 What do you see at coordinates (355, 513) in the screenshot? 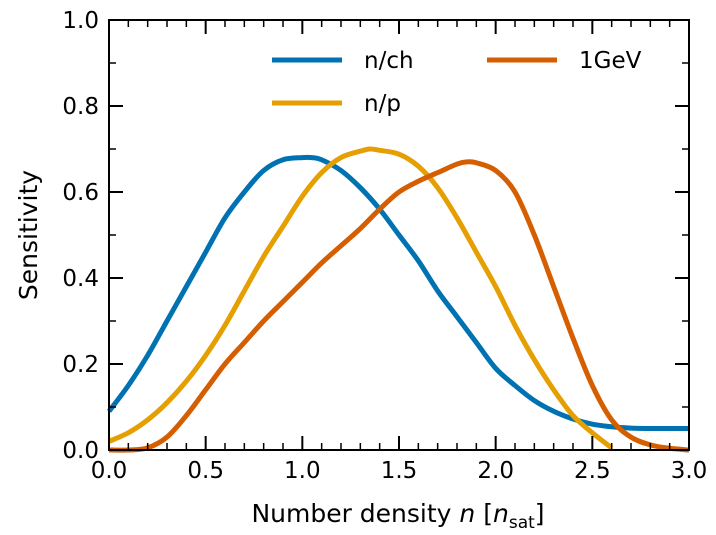
I see `x-axis-label-prefix: Number density` at bounding box center [355, 513].